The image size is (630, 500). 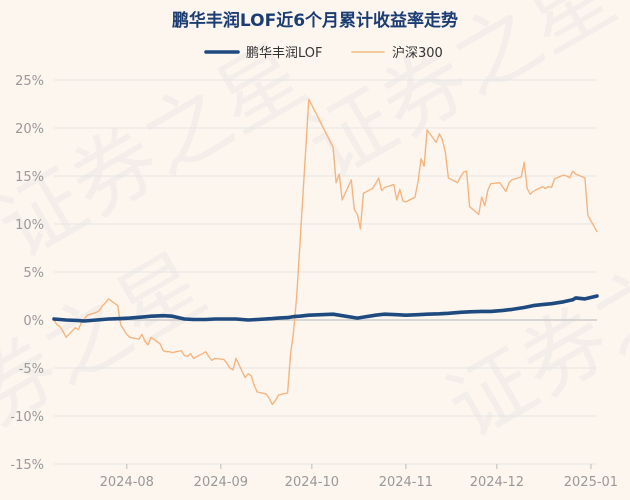 What do you see at coordinates (27, 417) in the screenshot?
I see `y-tick-label: -10%` at bounding box center [27, 417].